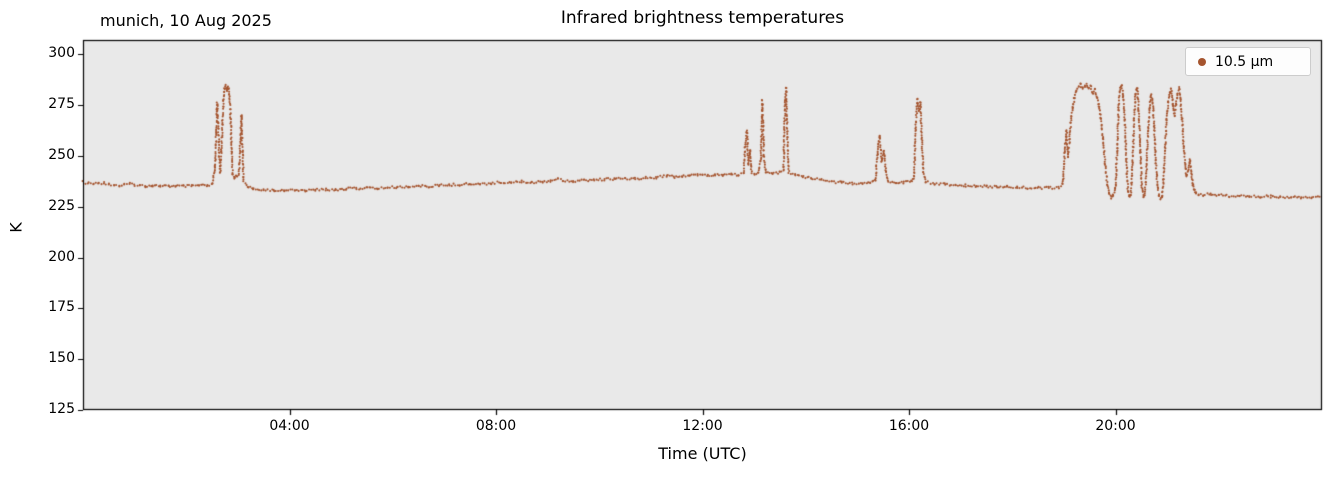 This screenshot has width=1335, height=478. What do you see at coordinates (61, 358) in the screenshot?
I see `y-tick-label: 150` at bounding box center [61, 358].